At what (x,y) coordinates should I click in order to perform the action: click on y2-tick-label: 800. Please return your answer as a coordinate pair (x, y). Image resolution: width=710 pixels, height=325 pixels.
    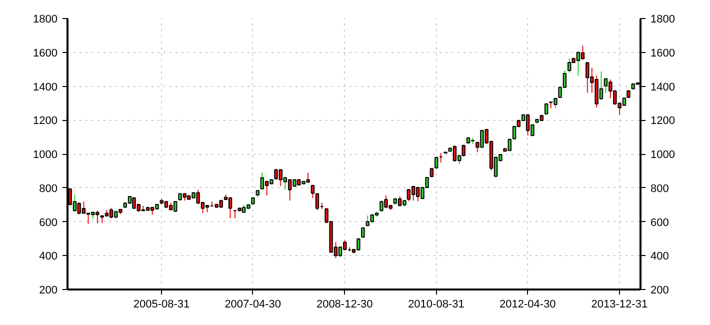
    Looking at the image, I should click on (659, 188).